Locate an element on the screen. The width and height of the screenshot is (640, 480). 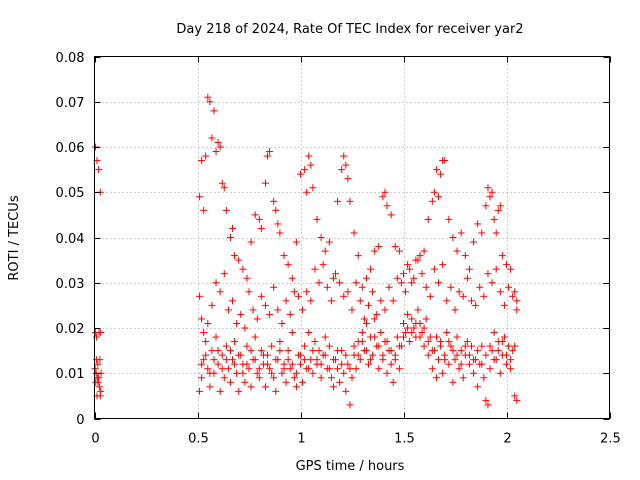
x-tick-label: 0 is located at coordinates (95, 439).